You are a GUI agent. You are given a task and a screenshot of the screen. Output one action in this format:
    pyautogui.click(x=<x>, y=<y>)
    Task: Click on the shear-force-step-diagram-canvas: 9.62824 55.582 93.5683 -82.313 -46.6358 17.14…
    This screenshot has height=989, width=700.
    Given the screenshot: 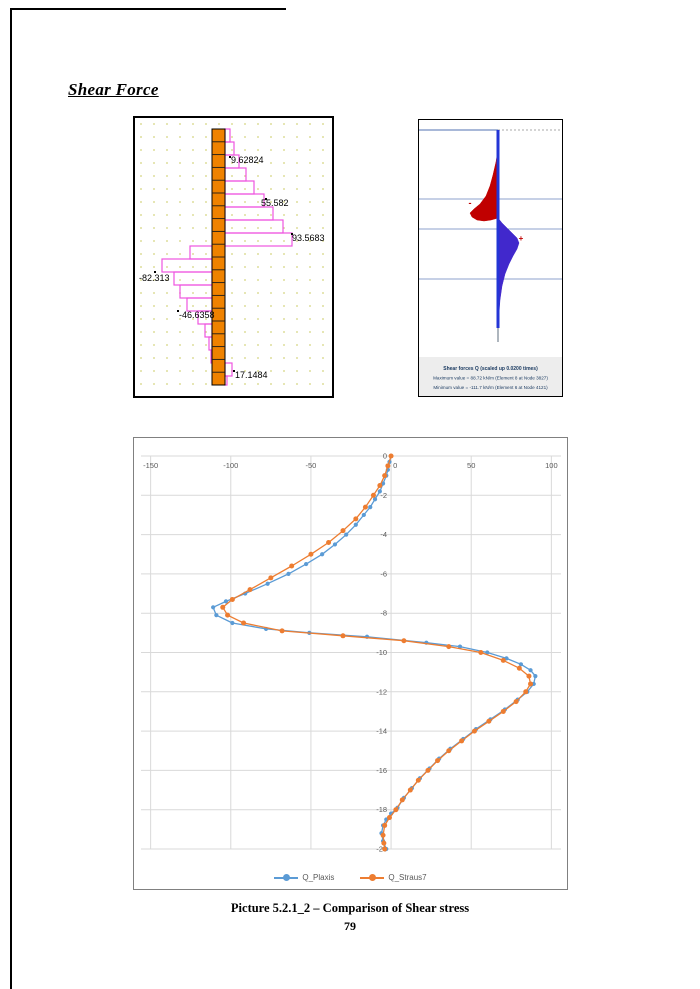 What is the action you would take?
    pyautogui.click(x=233, y=257)
    